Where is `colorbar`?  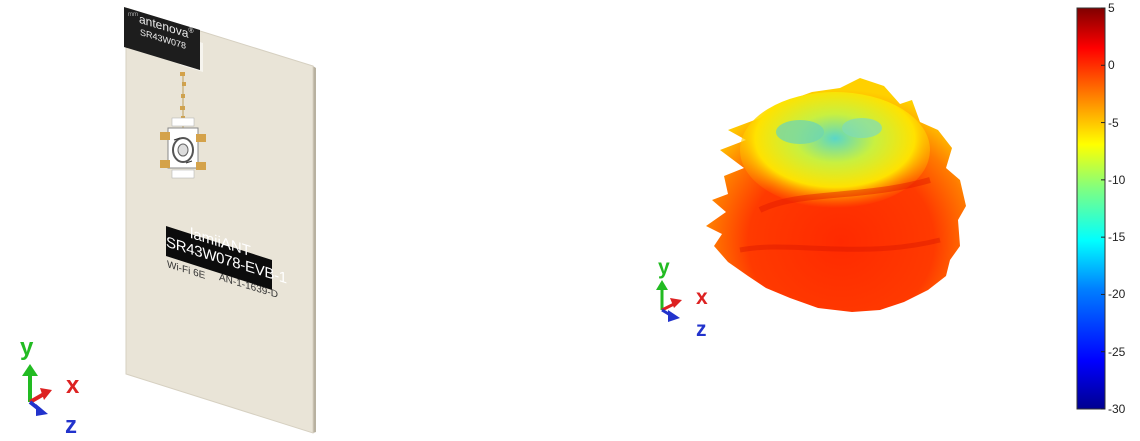
colorbar is located at coordinates (1091, 208).